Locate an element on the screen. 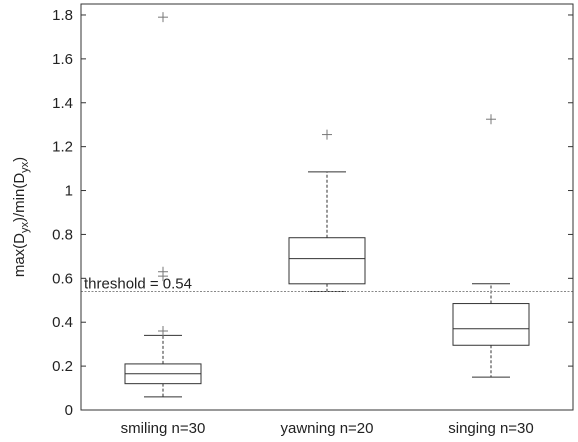 This screenshot has height=442, width=578. y-axis-label: max(Dyx)/min(Dyx) is located at coordinates (21, 217).